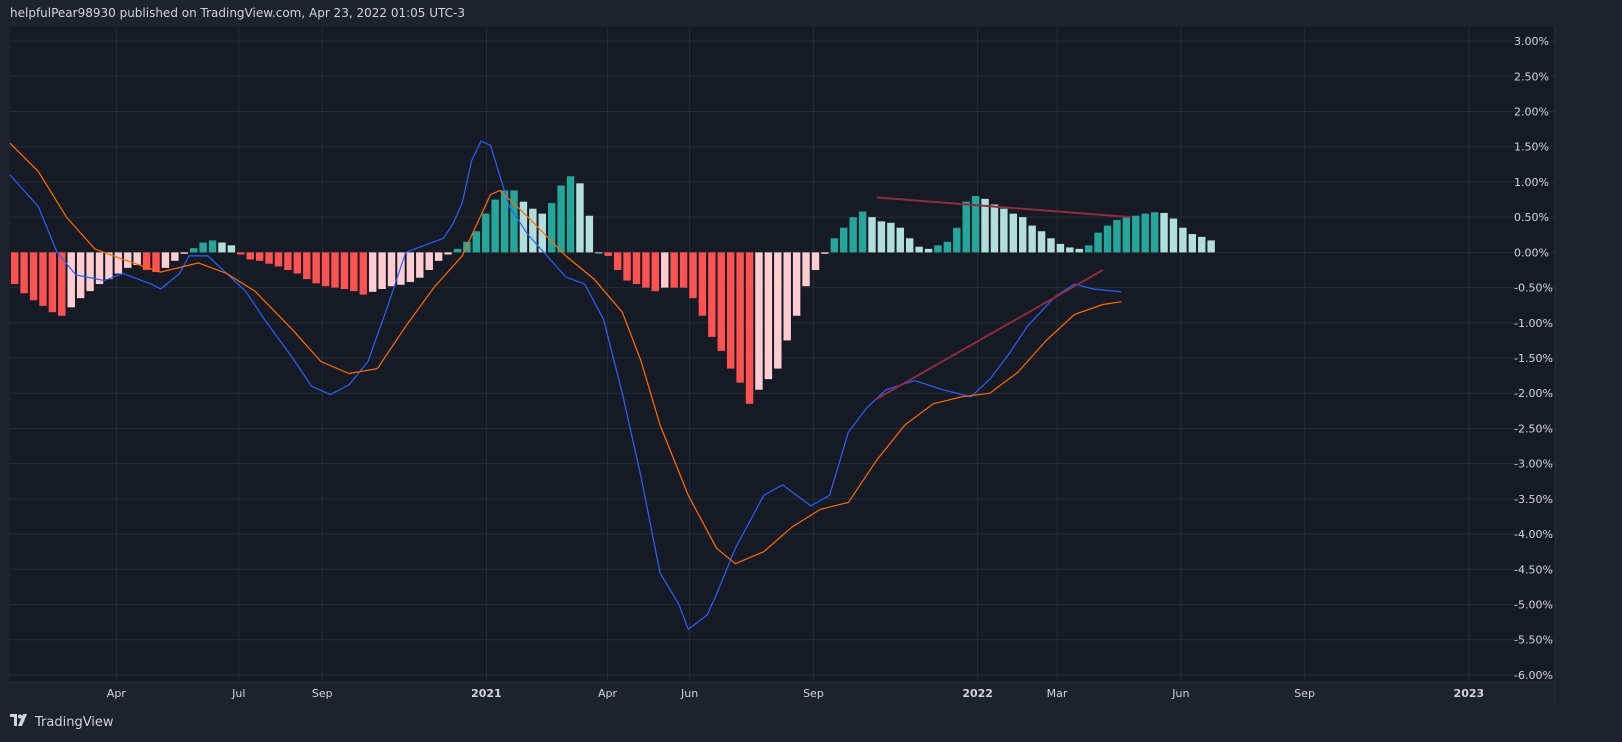  I want to click on y-tick-label: 0.00%, so click(1531, 252).